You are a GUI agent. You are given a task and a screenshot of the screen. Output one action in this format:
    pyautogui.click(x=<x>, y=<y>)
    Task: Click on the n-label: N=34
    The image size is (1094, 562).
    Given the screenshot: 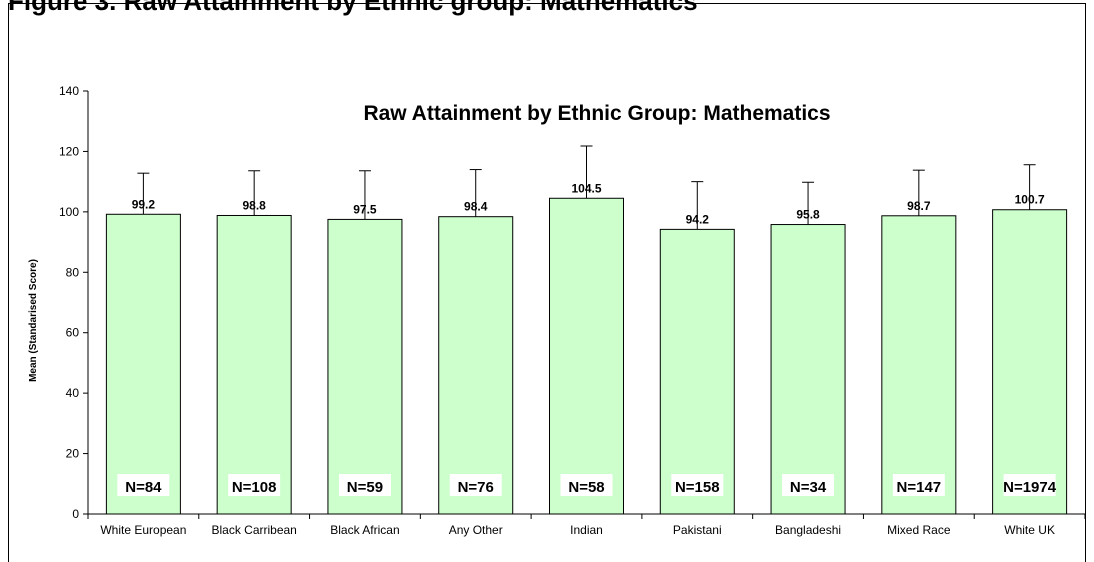 What is the action you would take?
    pyautogui.click(x=808, y=487)
    